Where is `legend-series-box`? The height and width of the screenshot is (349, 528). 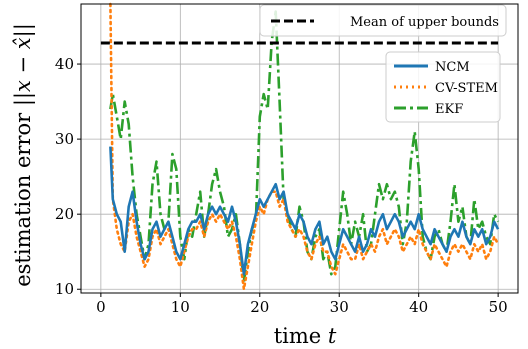
legend-series-box is located at coordinates (443, 87).